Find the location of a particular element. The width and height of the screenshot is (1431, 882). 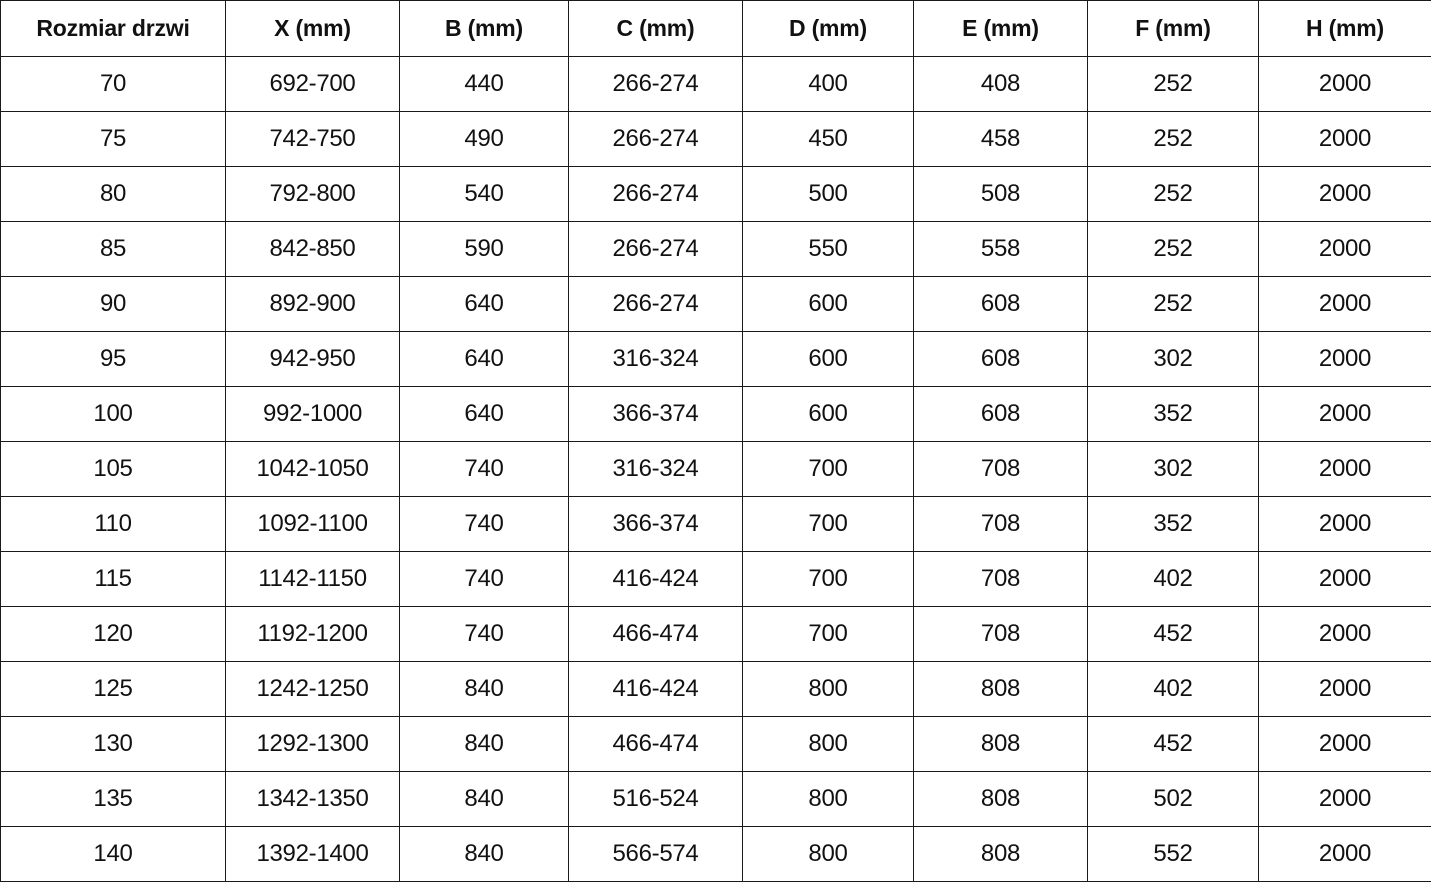

cell-x: 1242-1250 is located at coordinates (313, 689).